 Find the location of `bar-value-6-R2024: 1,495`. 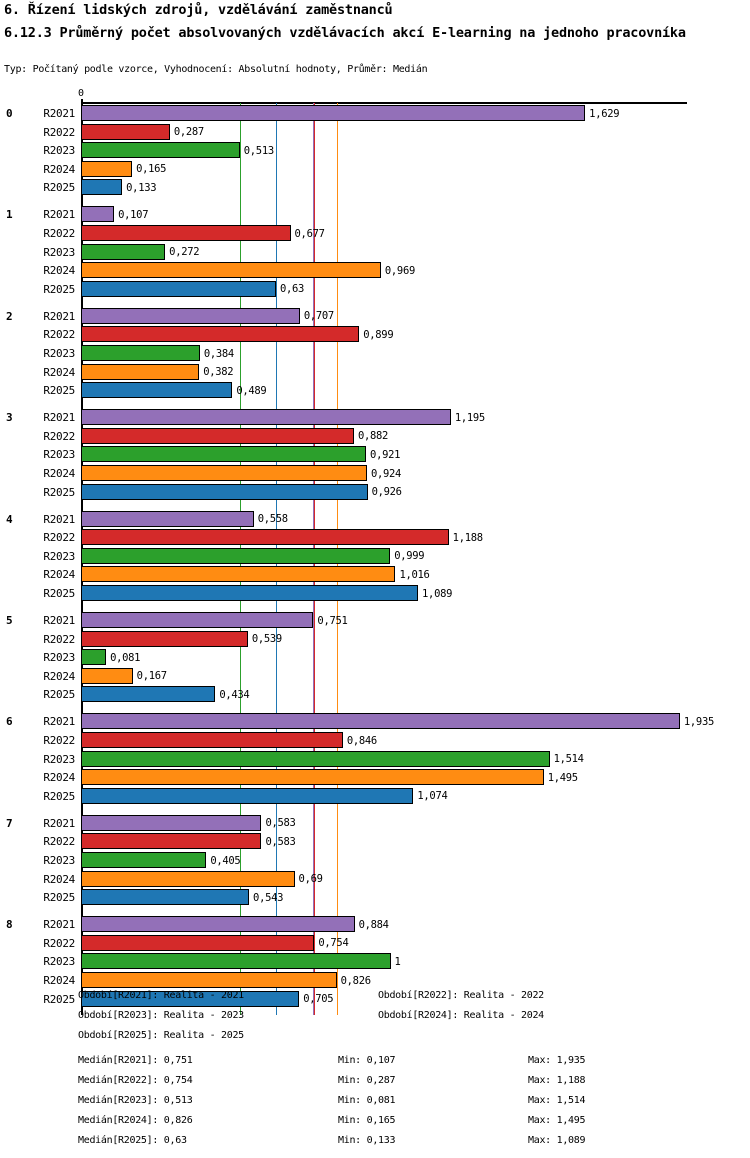

bar-value-6-R2024: 1,495 is located at coordinates (562, 777).